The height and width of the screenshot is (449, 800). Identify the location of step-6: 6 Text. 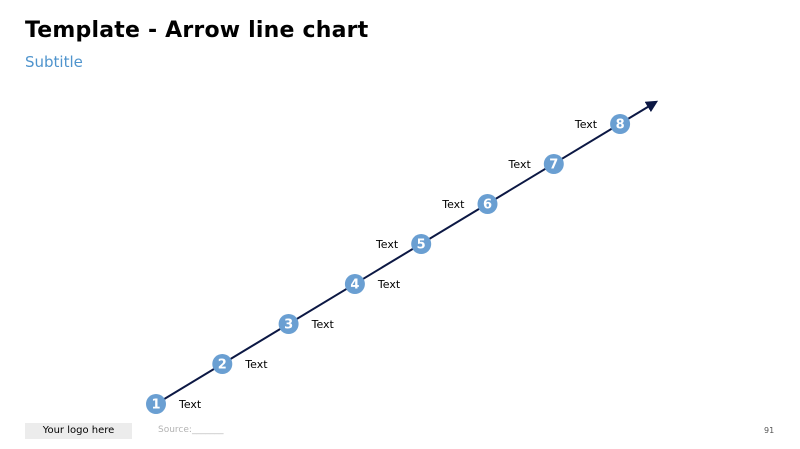
(469, 204).